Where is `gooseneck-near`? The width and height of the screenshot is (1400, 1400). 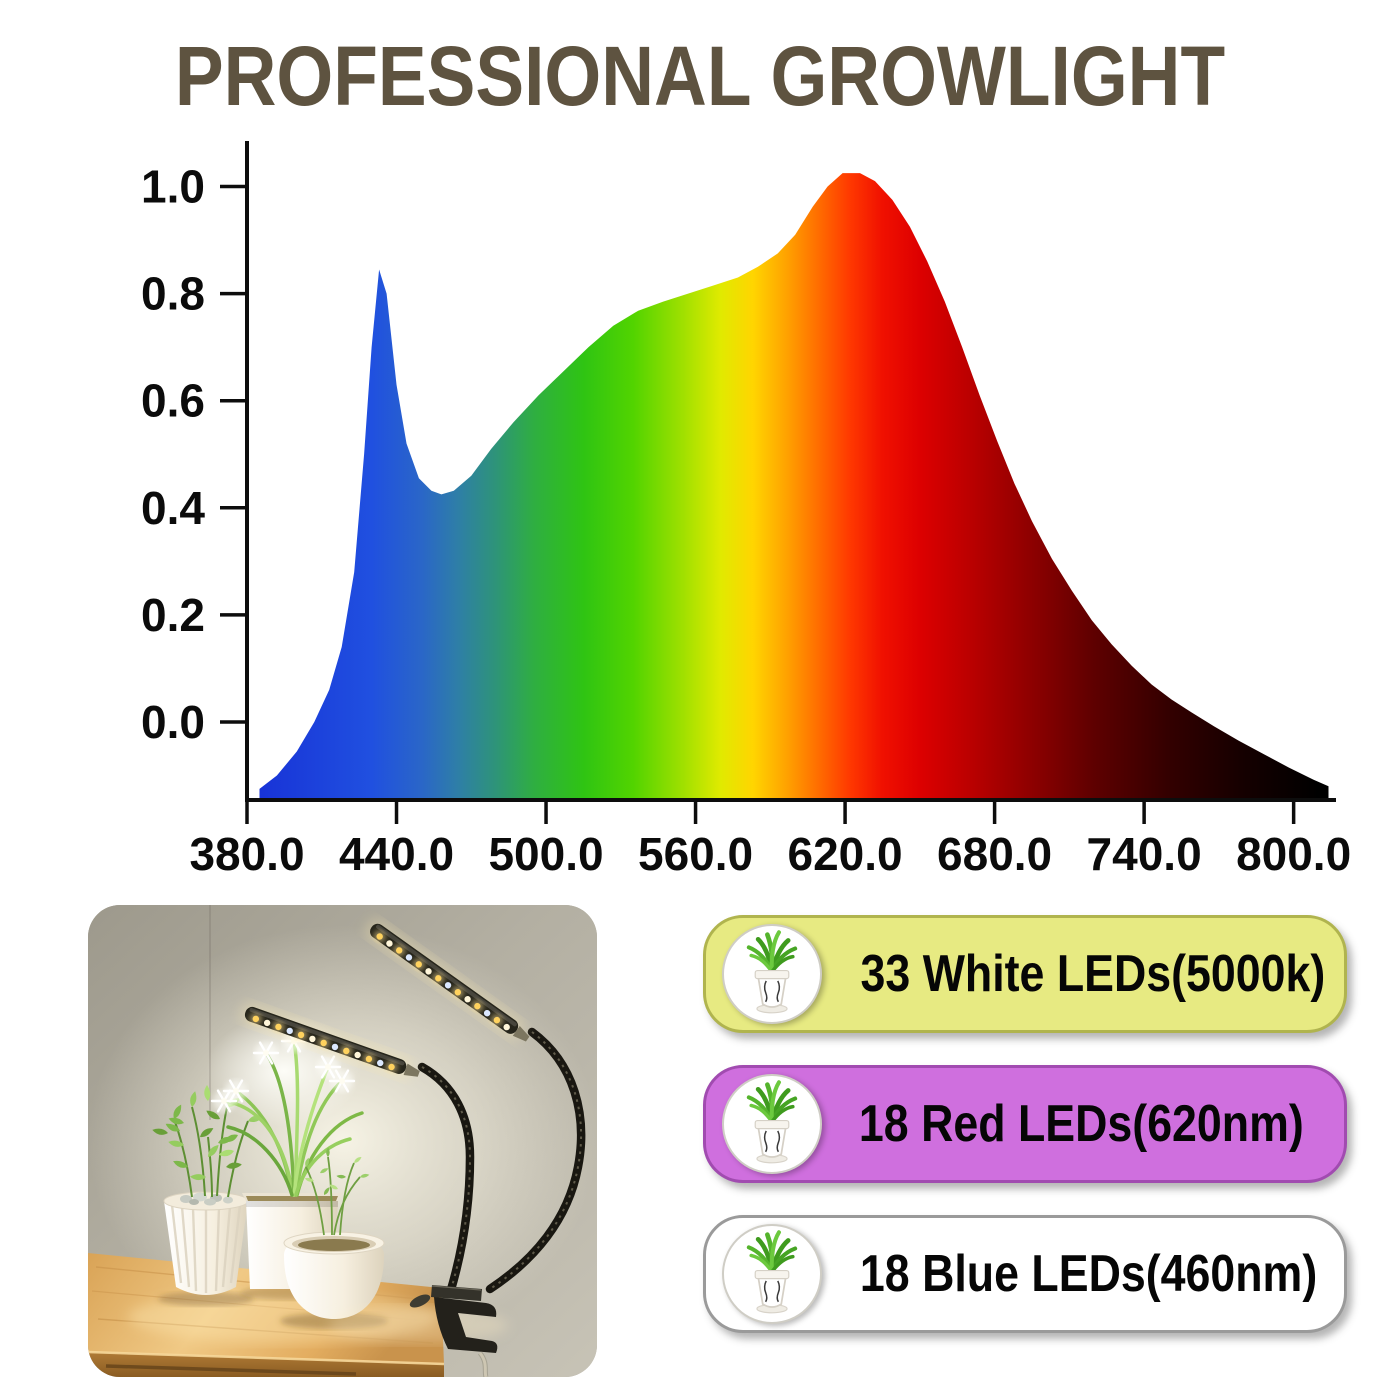 gooseneck-near is located at coordinates (446, 1180).